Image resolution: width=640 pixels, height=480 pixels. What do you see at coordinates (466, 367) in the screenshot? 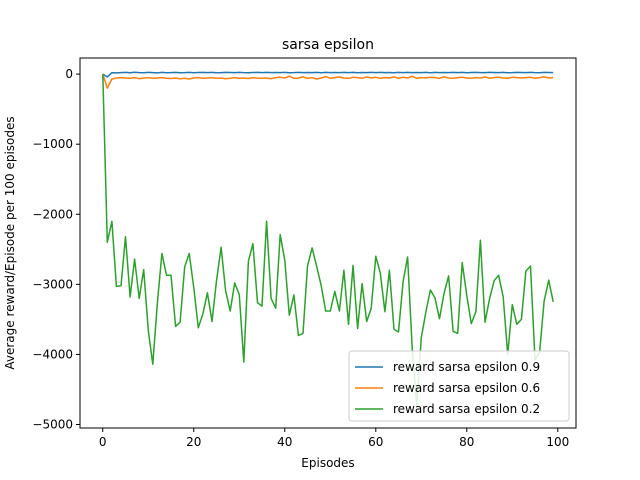
I see `legend-label-1: reward sarsa epsilon 0.9` at bounding box center [466, 367].